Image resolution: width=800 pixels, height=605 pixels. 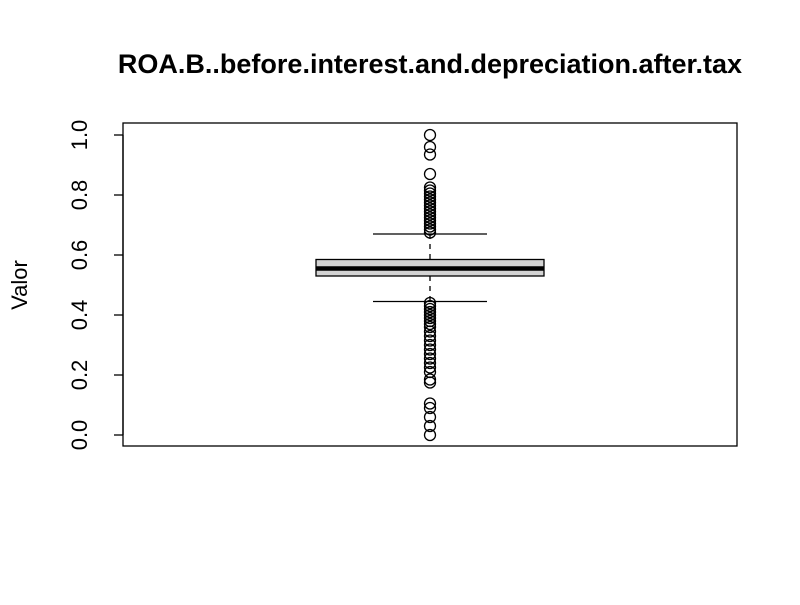 I want to click on y-tick-label: 0.2, so click(x=79, y=375).